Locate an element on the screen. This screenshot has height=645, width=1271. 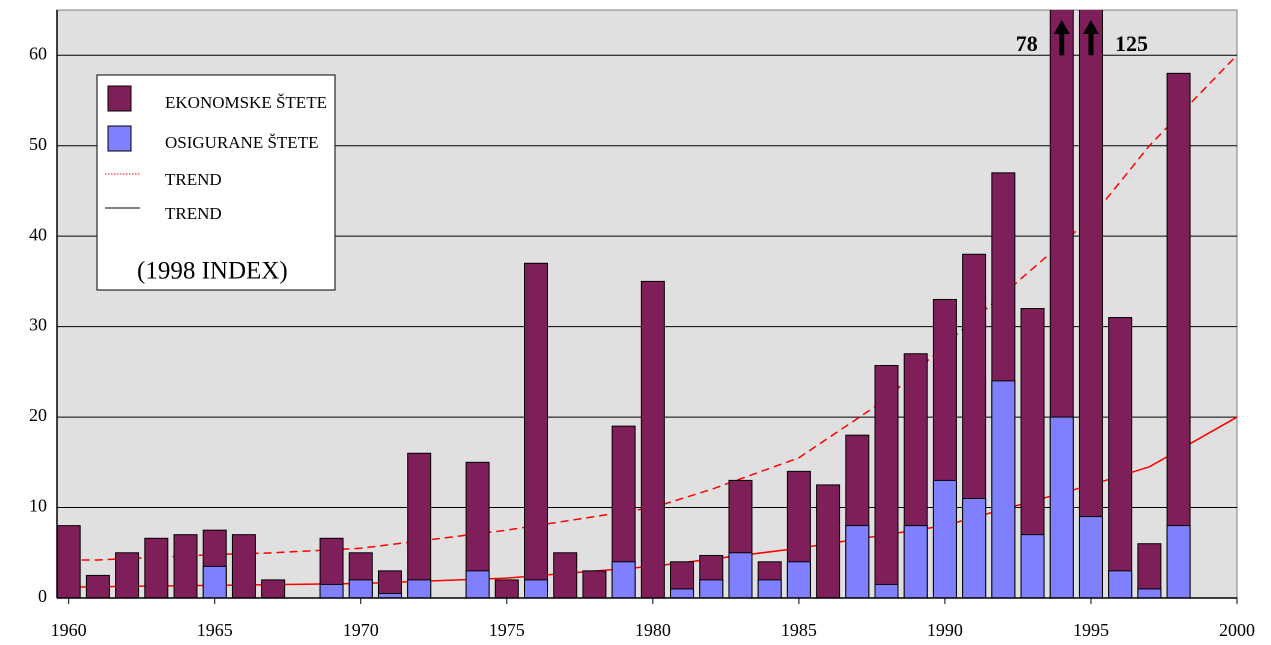
x-tick-label: 1980 is located at coordinates (653, 630).